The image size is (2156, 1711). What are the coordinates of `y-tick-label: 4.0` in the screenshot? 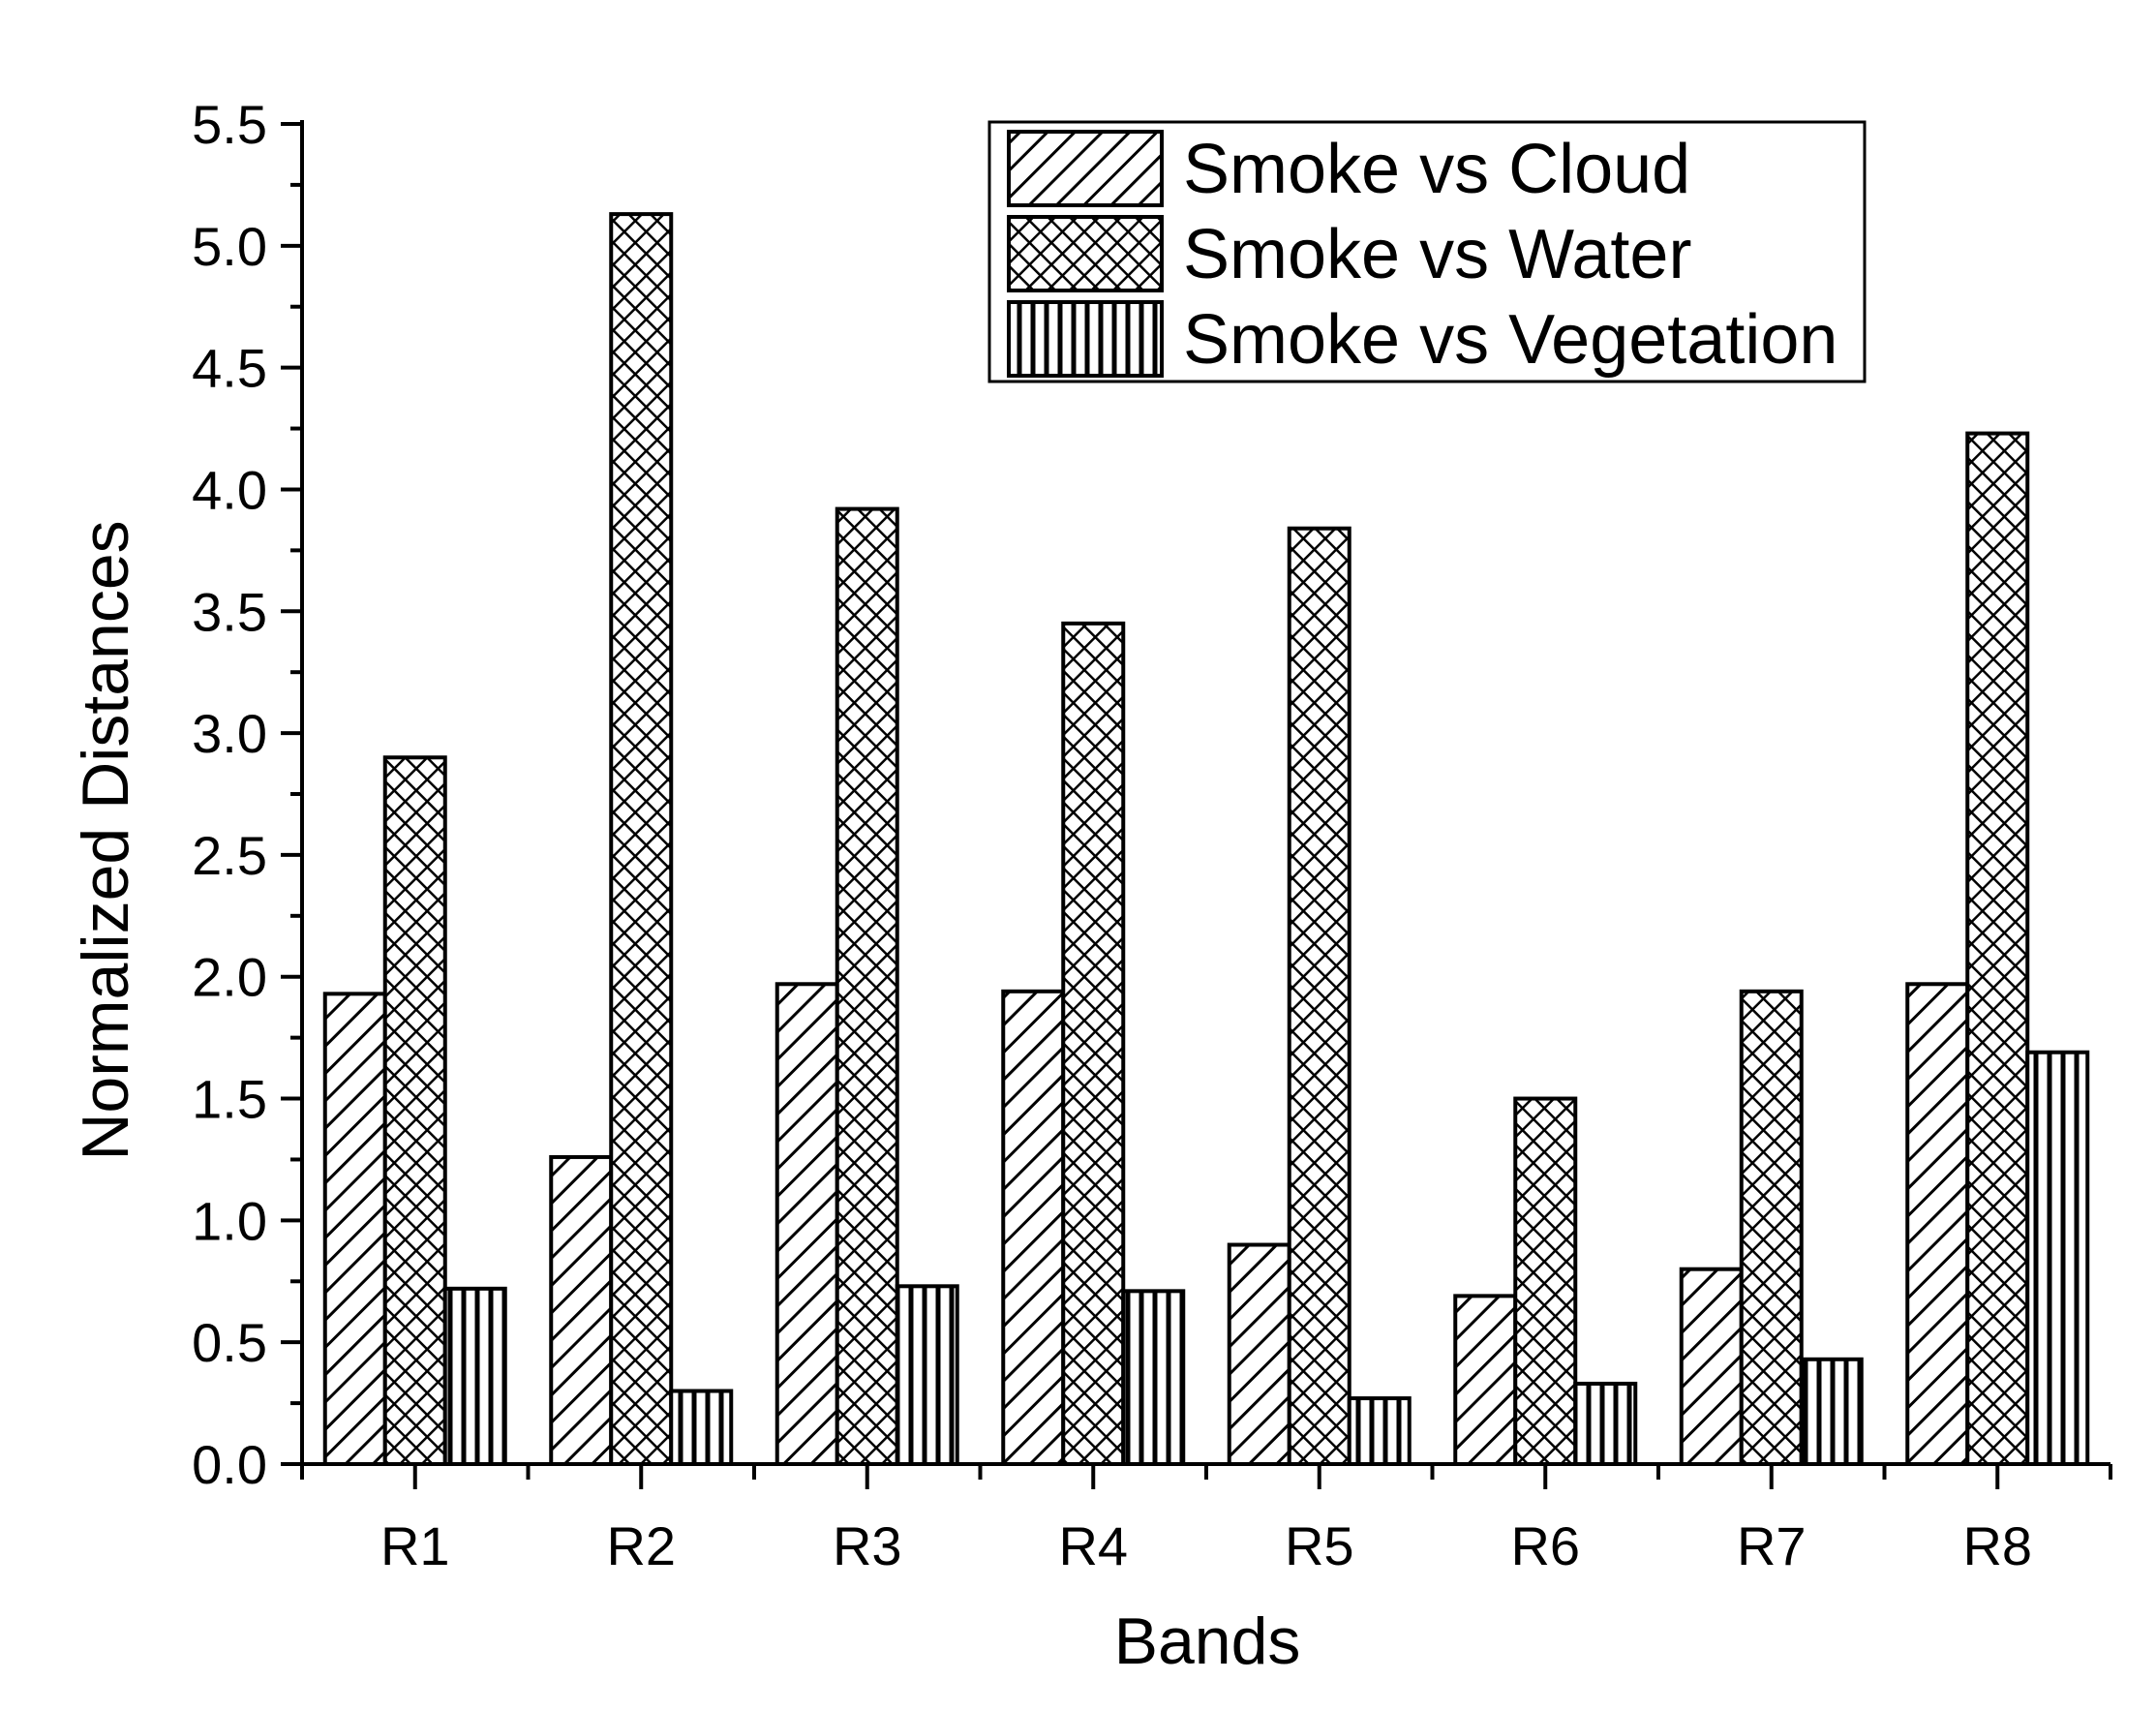 It's located at (230, 489).